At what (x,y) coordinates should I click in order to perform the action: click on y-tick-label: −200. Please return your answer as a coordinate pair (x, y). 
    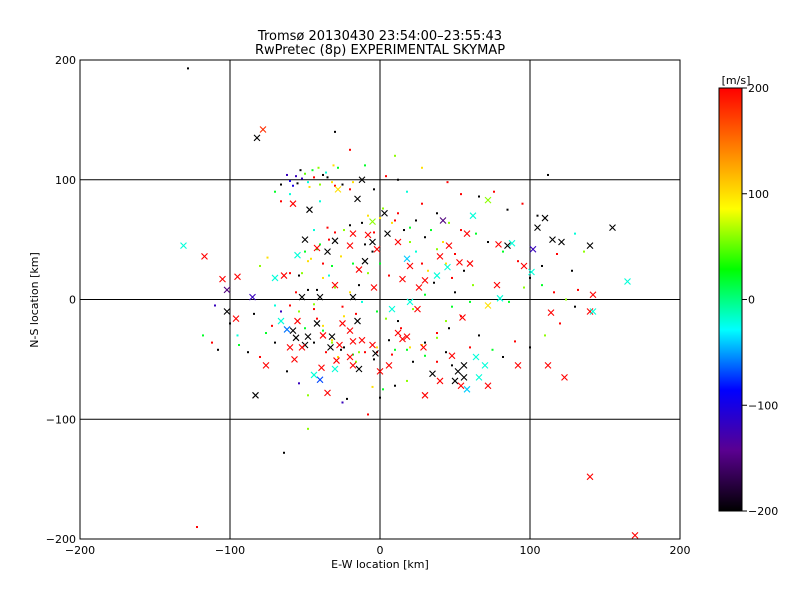
    Looking at the image, I should click on (61, 539).